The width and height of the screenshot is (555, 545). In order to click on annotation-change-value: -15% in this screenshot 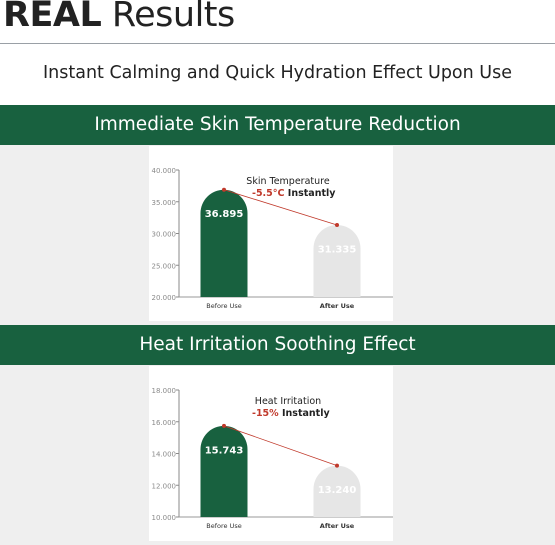, I will do `click(265, 413)`.